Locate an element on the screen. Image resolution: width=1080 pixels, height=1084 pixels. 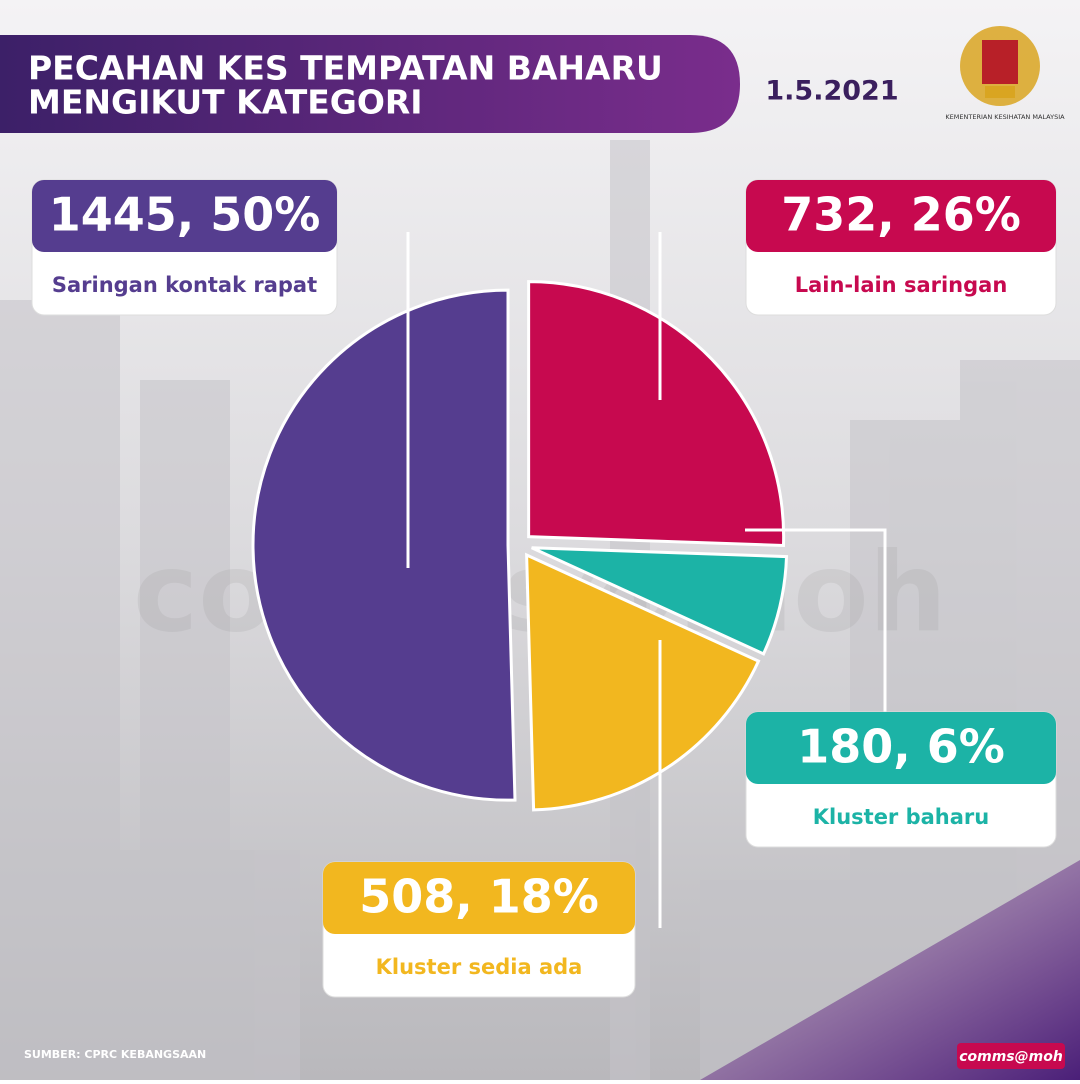
corner-accent is located at coordinates (890, 970).